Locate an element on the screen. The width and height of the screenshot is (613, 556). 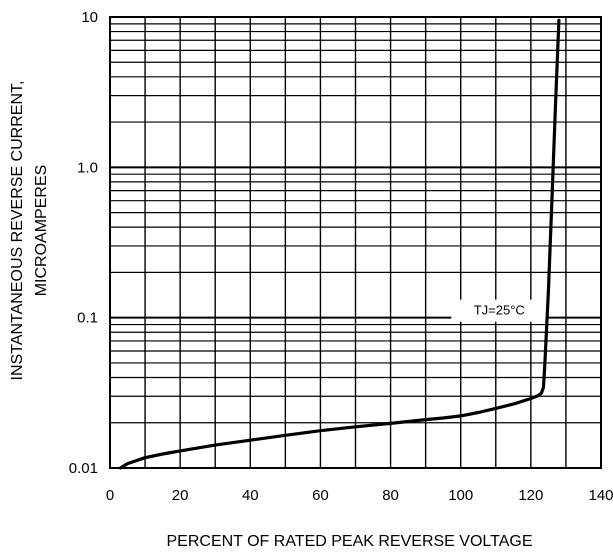
x-tick-label: 120 is located at coordinates (530, 495).